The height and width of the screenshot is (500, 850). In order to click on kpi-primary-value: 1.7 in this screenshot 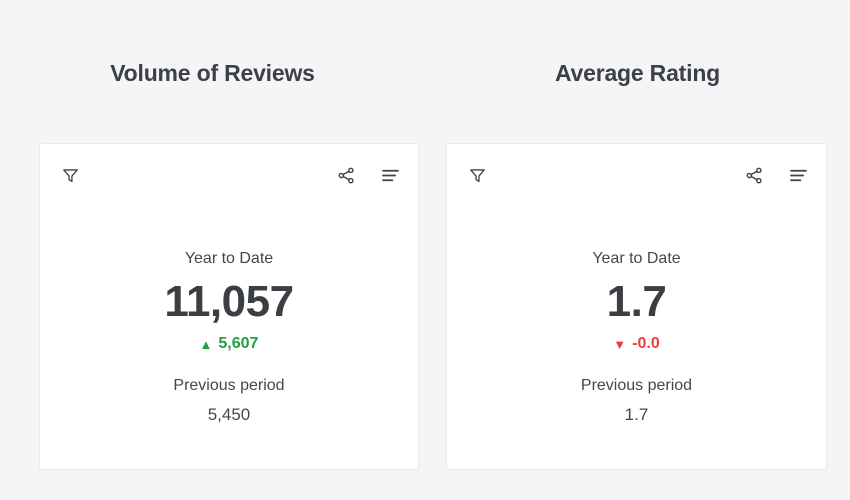, I will do `click(636, 301)`.